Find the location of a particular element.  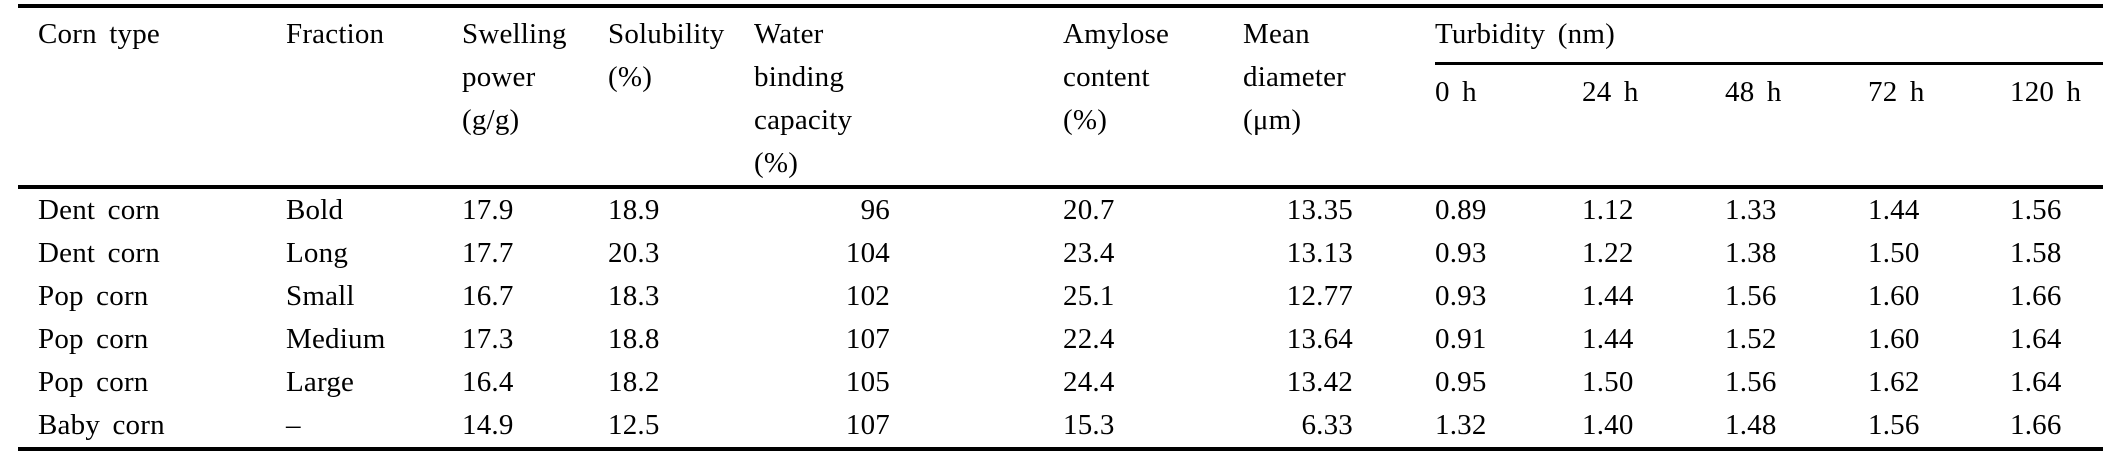

cell-amylose: 23.4 is located at coordinates (1089, 253).